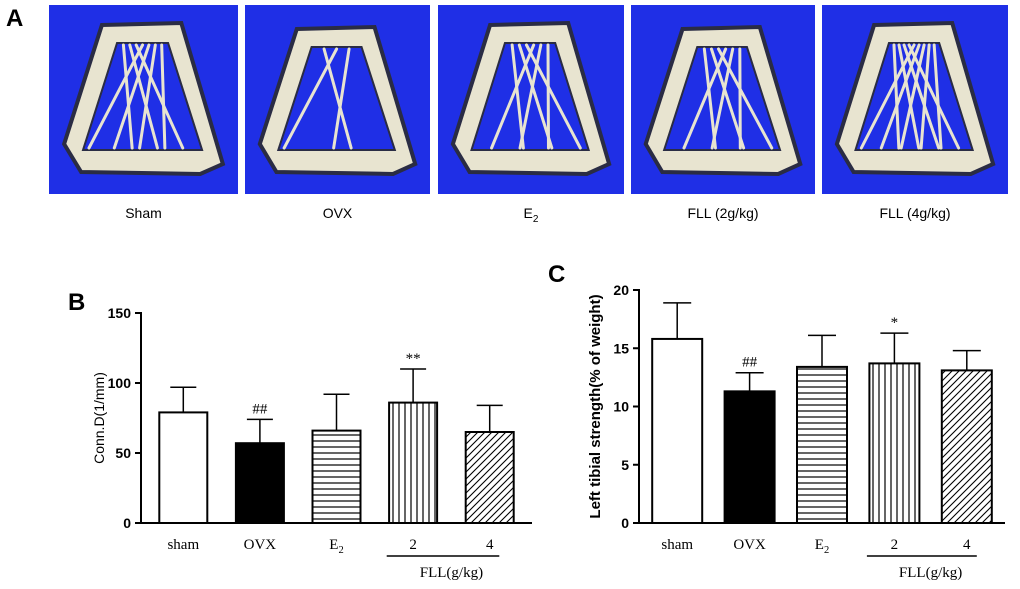 This screenshot has height=589, width=1020. I want to click on ct-caption: FLL (4g/kg), so click(914, 213).